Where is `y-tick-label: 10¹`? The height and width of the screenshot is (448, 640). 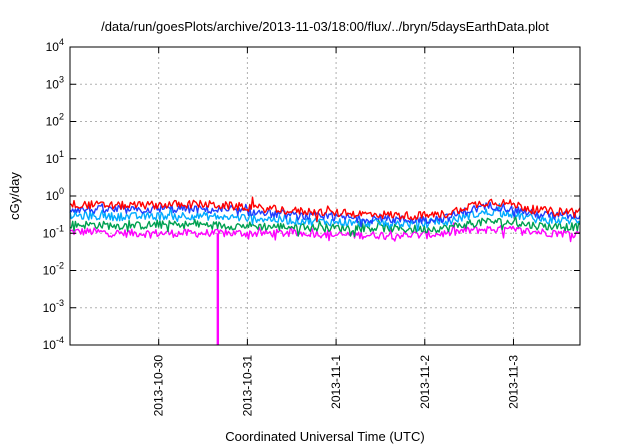 y-tick-label: 10¹ is located at coordinates (55, 157).